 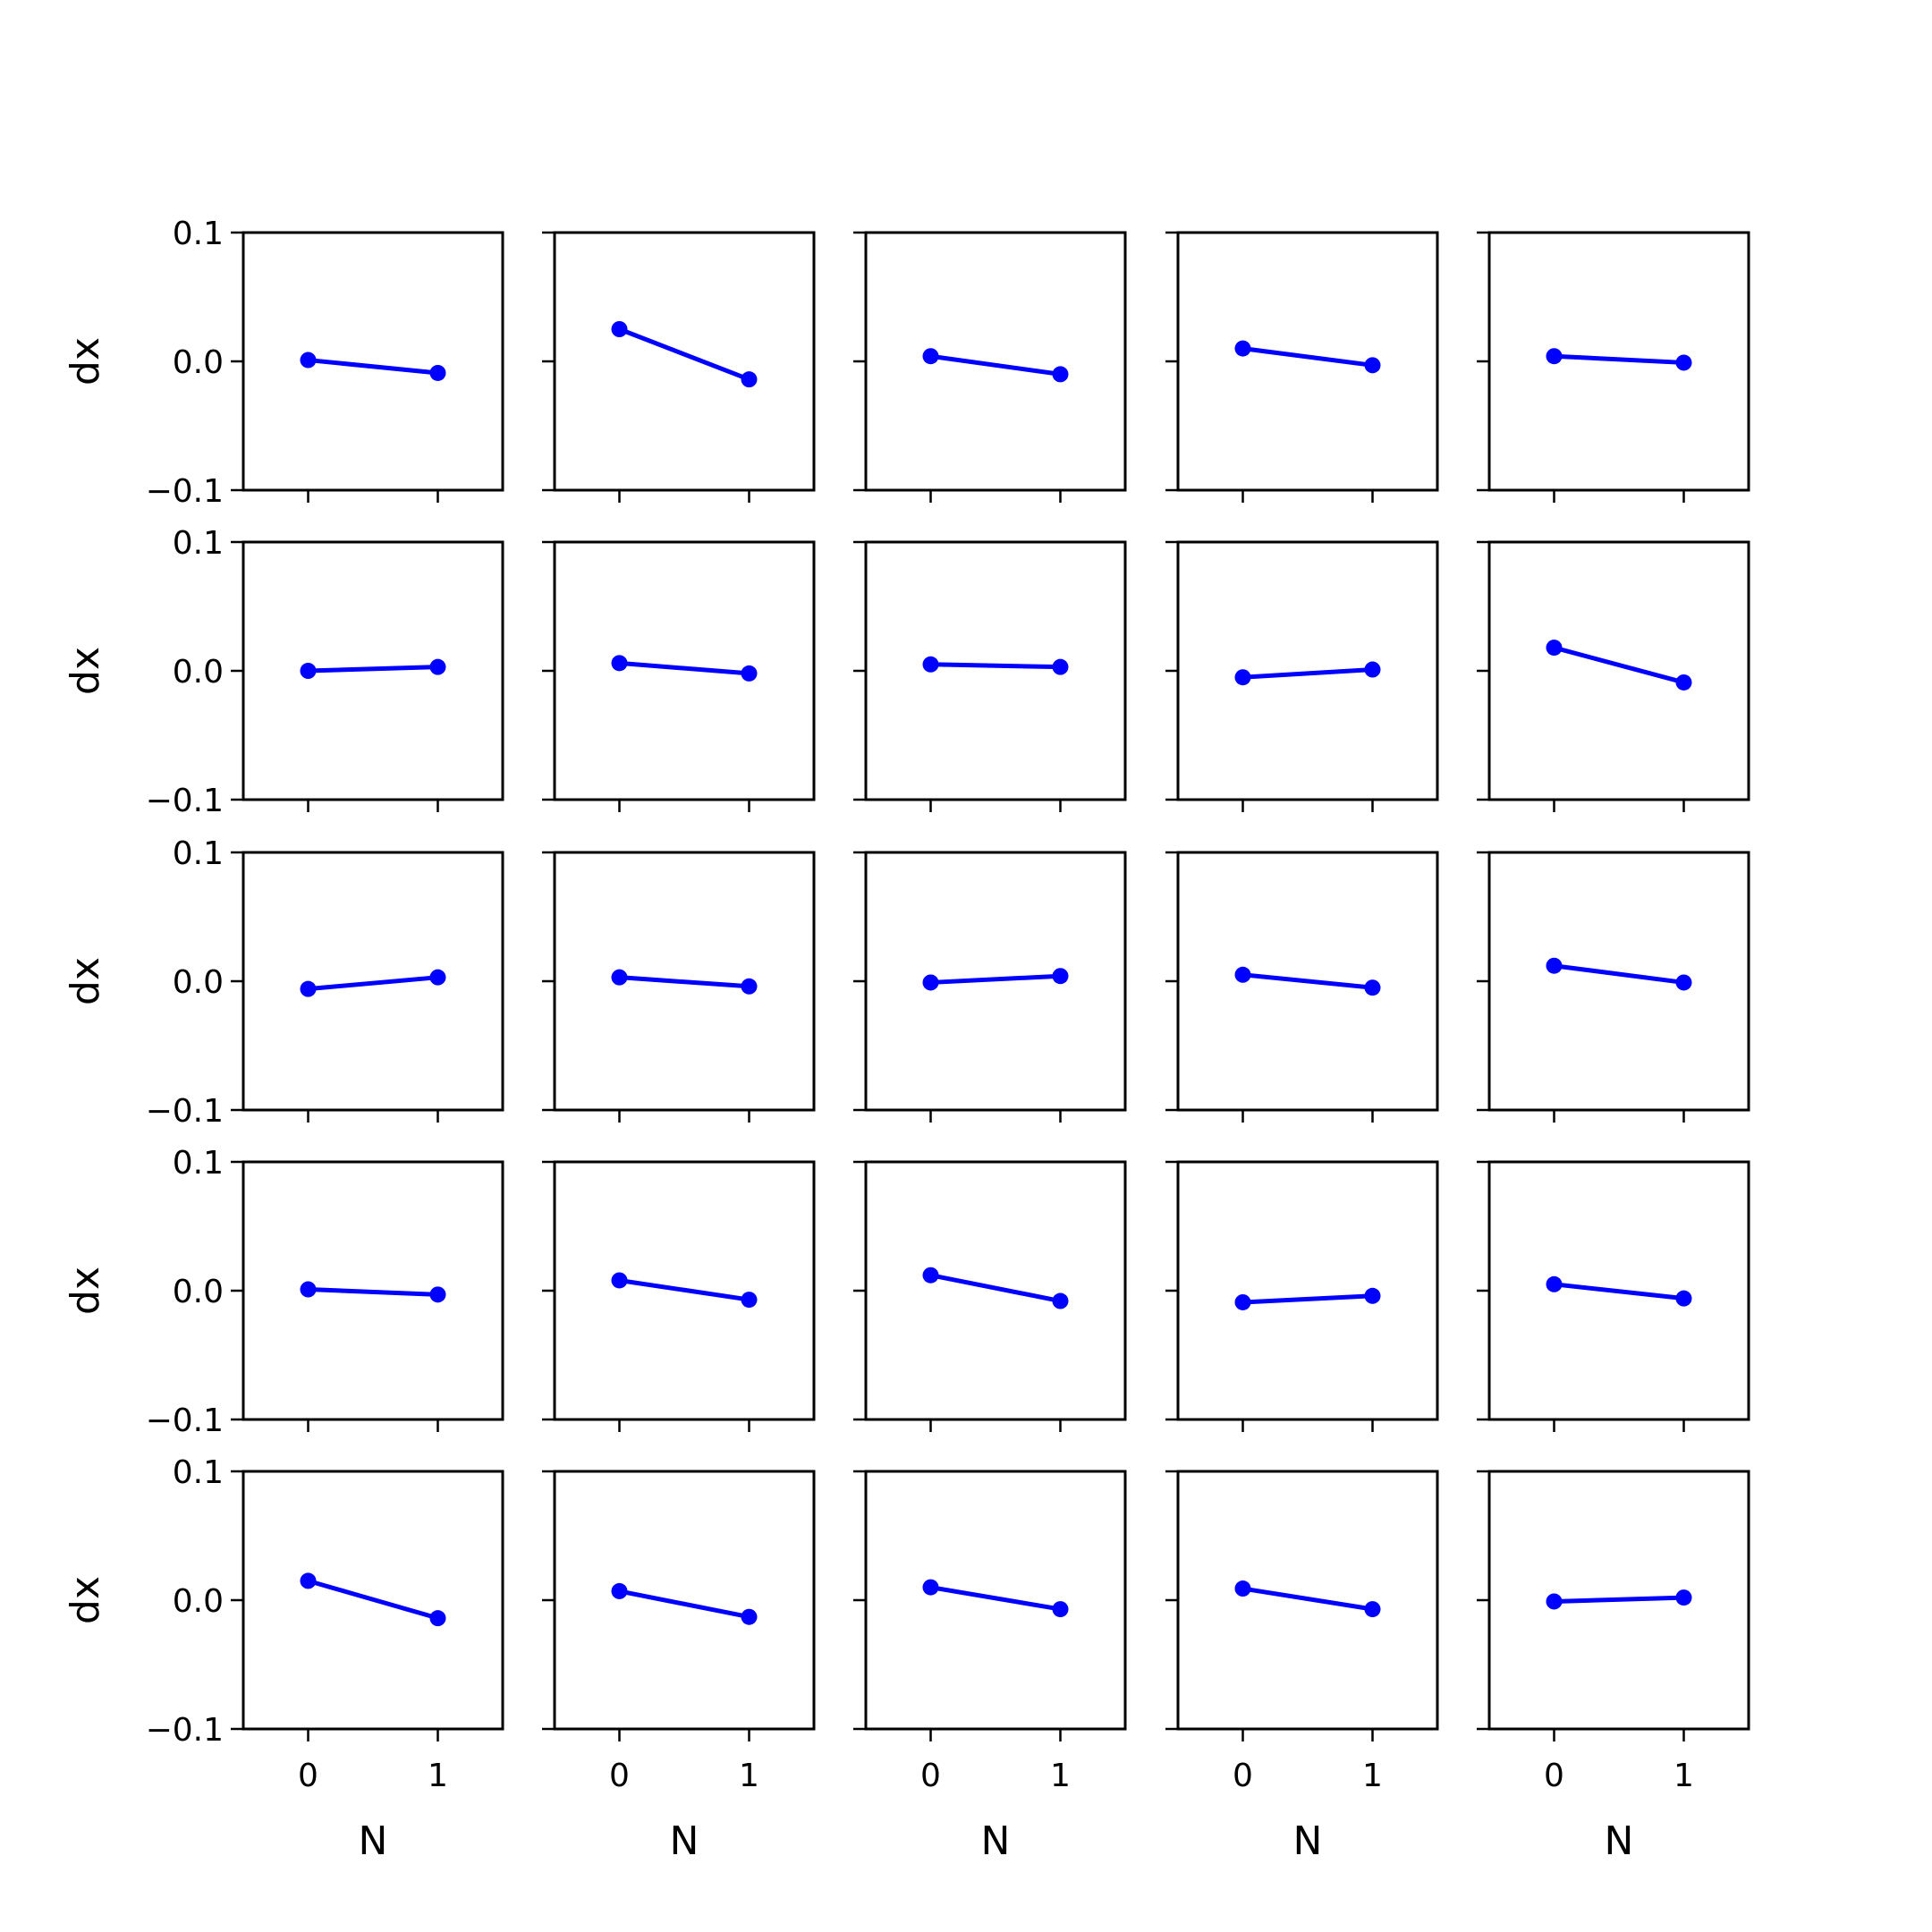 I want to click on subplot-r5-c2: 0 1 N, so click(x=679, y=1667).